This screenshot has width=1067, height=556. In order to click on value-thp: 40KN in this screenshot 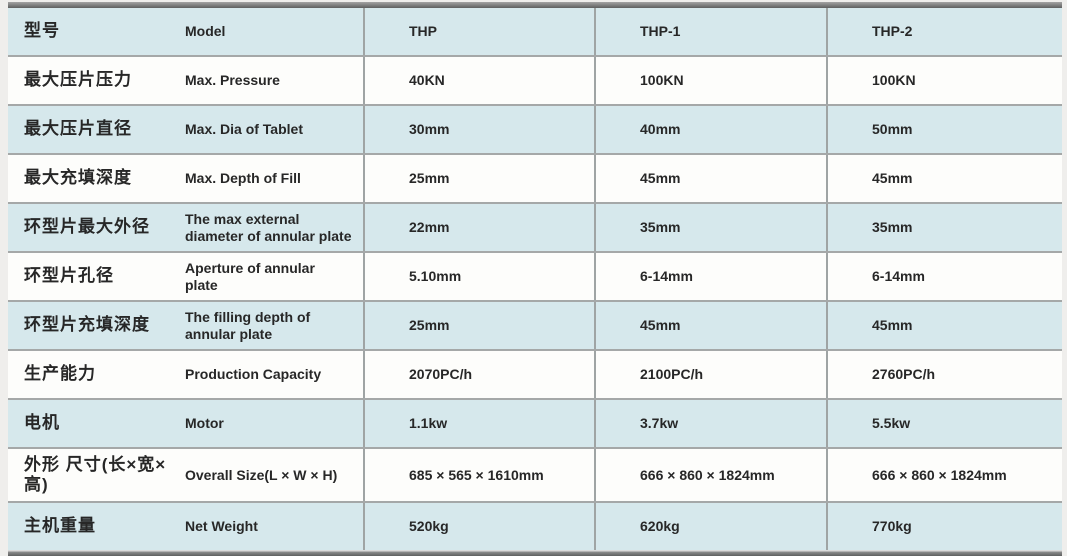, I will do `click(480, 80)`.